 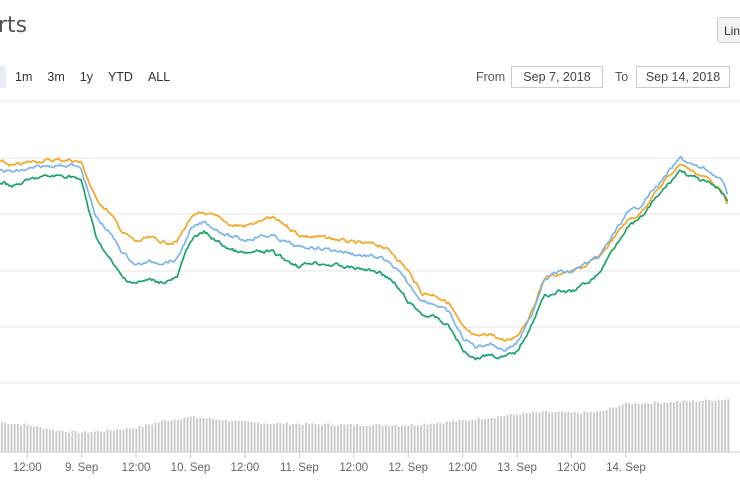 What do you see at coordinates (159, 77) in the screenshot?
I see `range-button-all: ALL` at bounding box center [159, 77].